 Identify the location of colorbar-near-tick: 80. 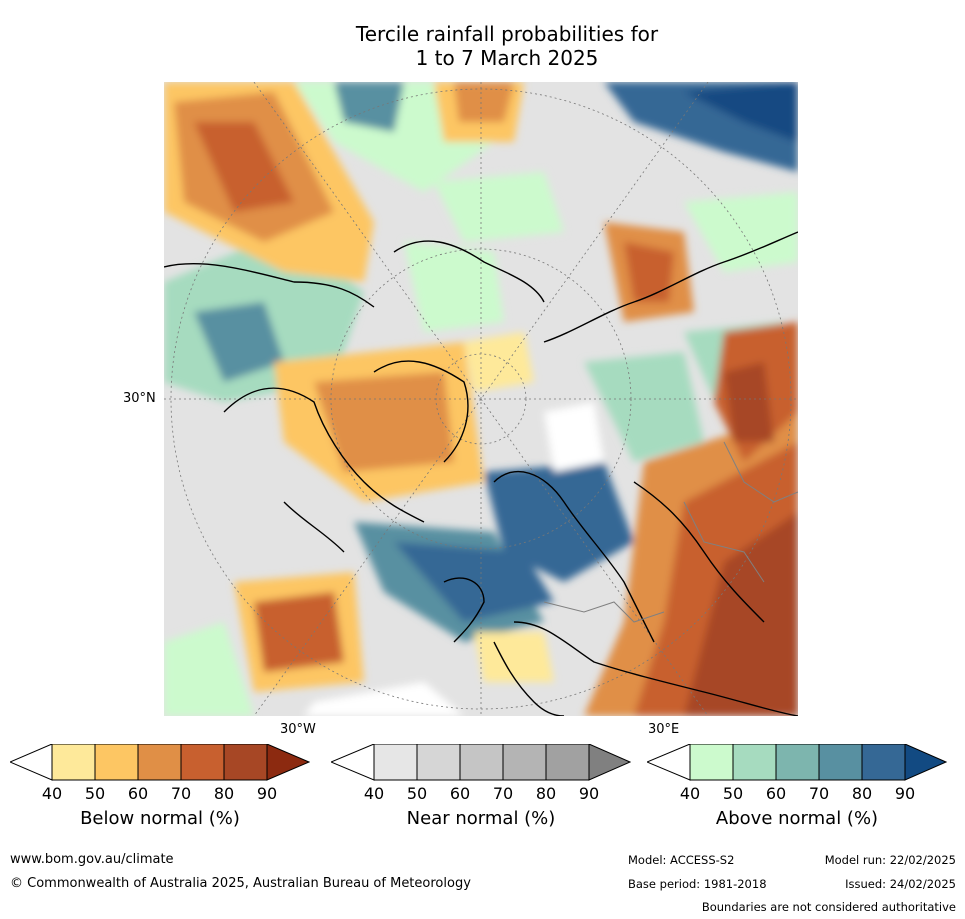
(546, 793).